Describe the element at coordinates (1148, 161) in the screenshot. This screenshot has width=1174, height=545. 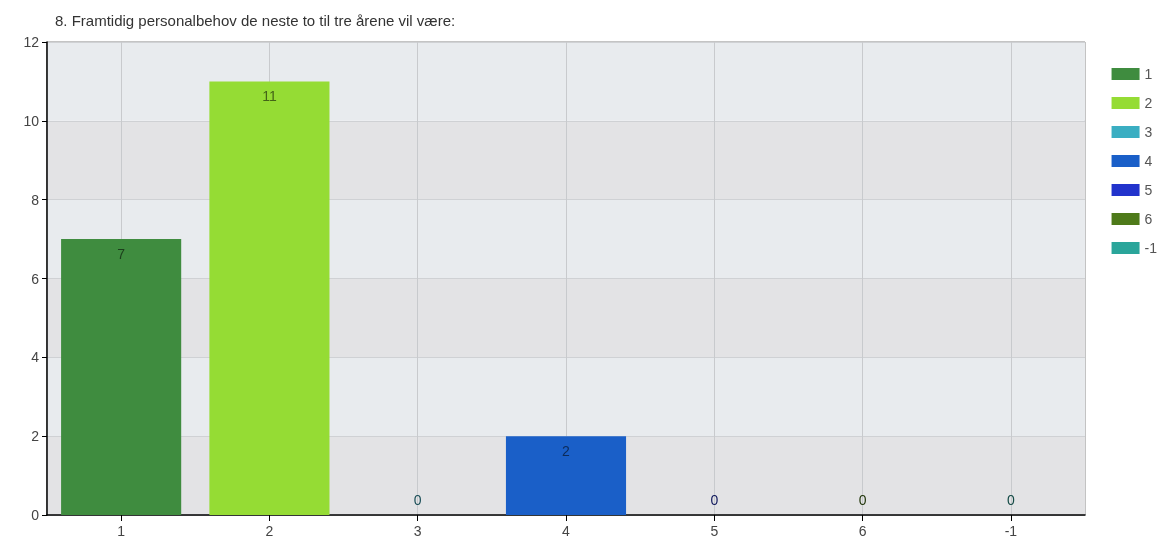
I see `legend-label: 4` at that location.